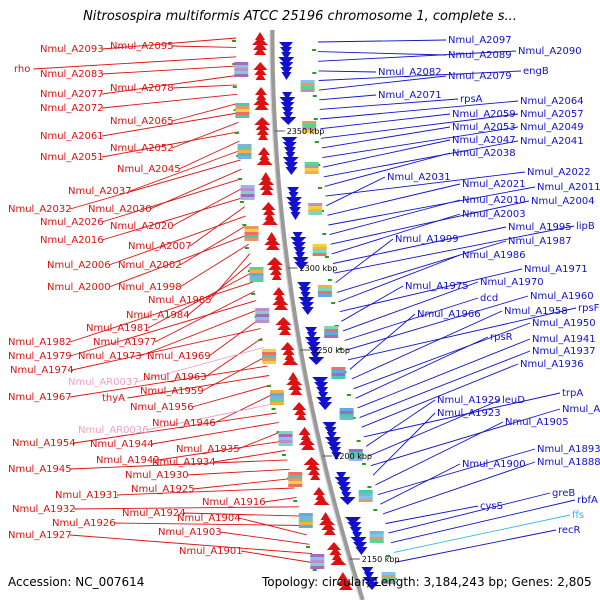 This screenshot has height=600, width=600. What do you see at coordinates (208, 449) in the screenshot?
I see `gene-label-left: Nmul_A1935` at bounding box center [208, 449].